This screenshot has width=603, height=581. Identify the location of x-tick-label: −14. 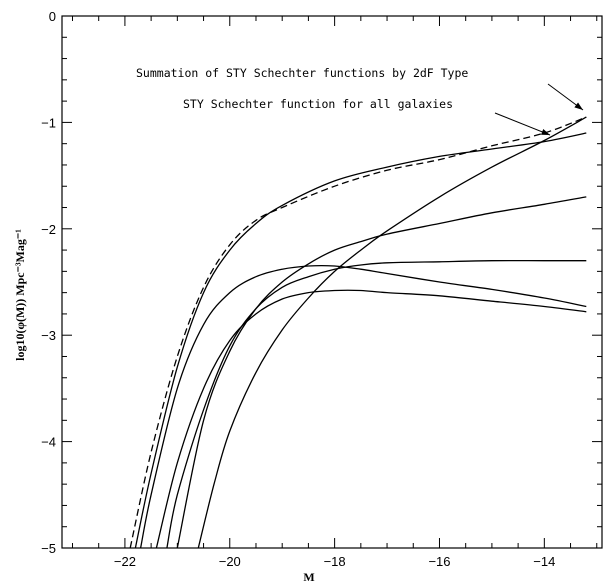
(544, 561).